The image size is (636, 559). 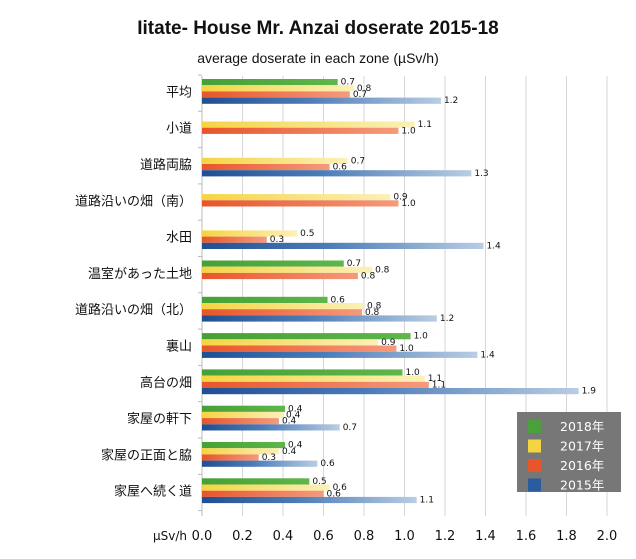 What do you see at coordinates (242, 536) in the screenshot?
I see `x-tick-label: 0.2` at bounding box center [242, 536].